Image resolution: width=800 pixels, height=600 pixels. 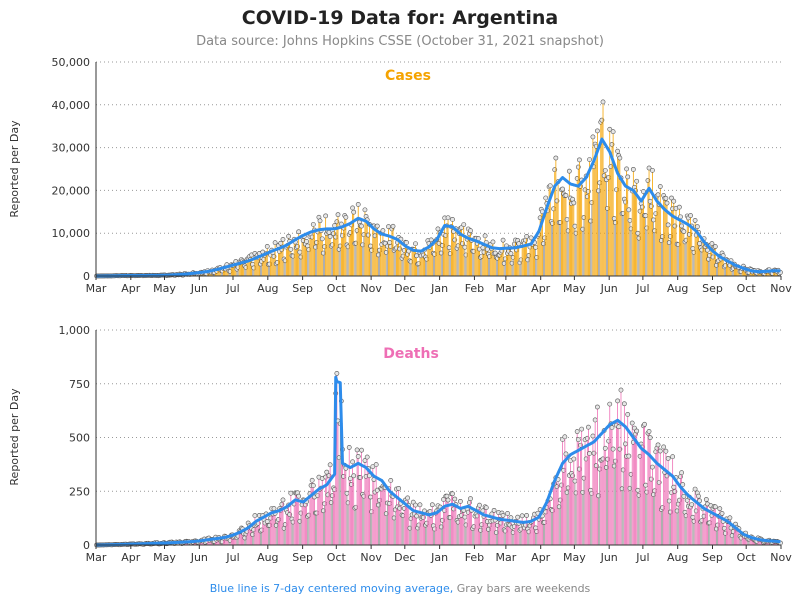 I want to click on deaths-x-tick-label: Nov, so click(x=781, y=557).